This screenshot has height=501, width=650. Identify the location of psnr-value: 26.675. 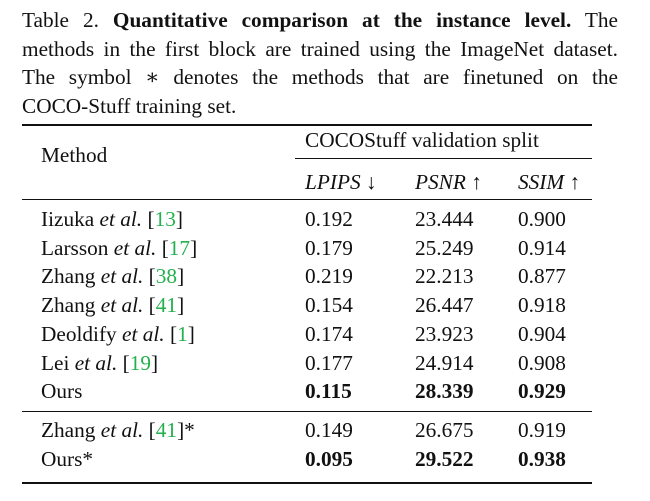
(444, 430).